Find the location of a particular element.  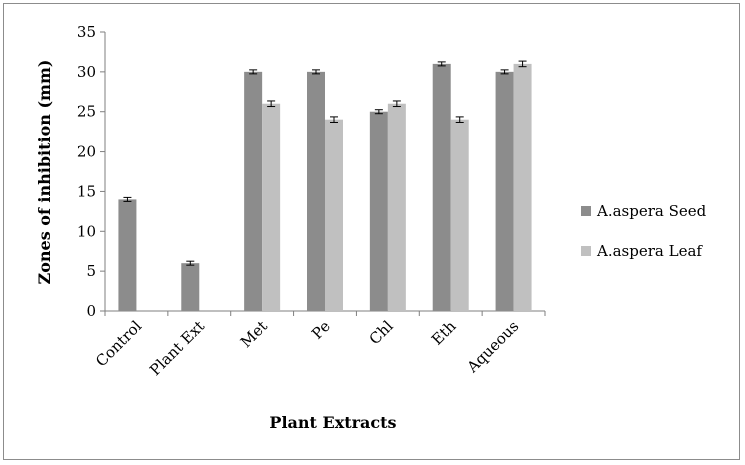

y-tick-label: 15 is located at coordinates (86, 191).